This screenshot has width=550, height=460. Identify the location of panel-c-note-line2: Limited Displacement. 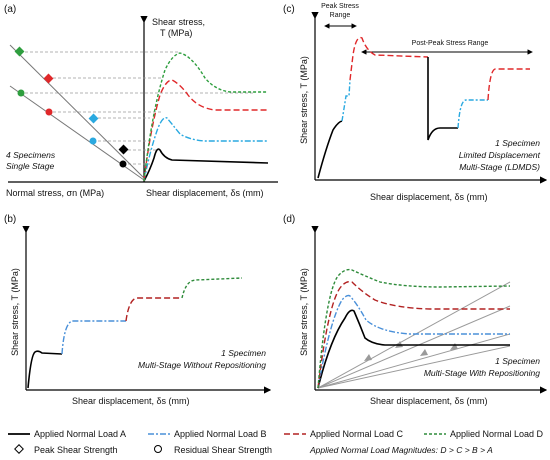
(500, 155).